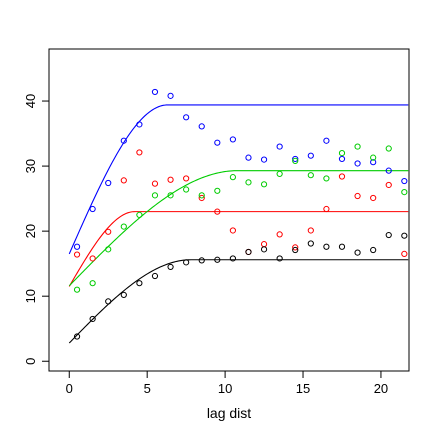  I want to click on x-tick-label-2: 10, so click(225, 388).